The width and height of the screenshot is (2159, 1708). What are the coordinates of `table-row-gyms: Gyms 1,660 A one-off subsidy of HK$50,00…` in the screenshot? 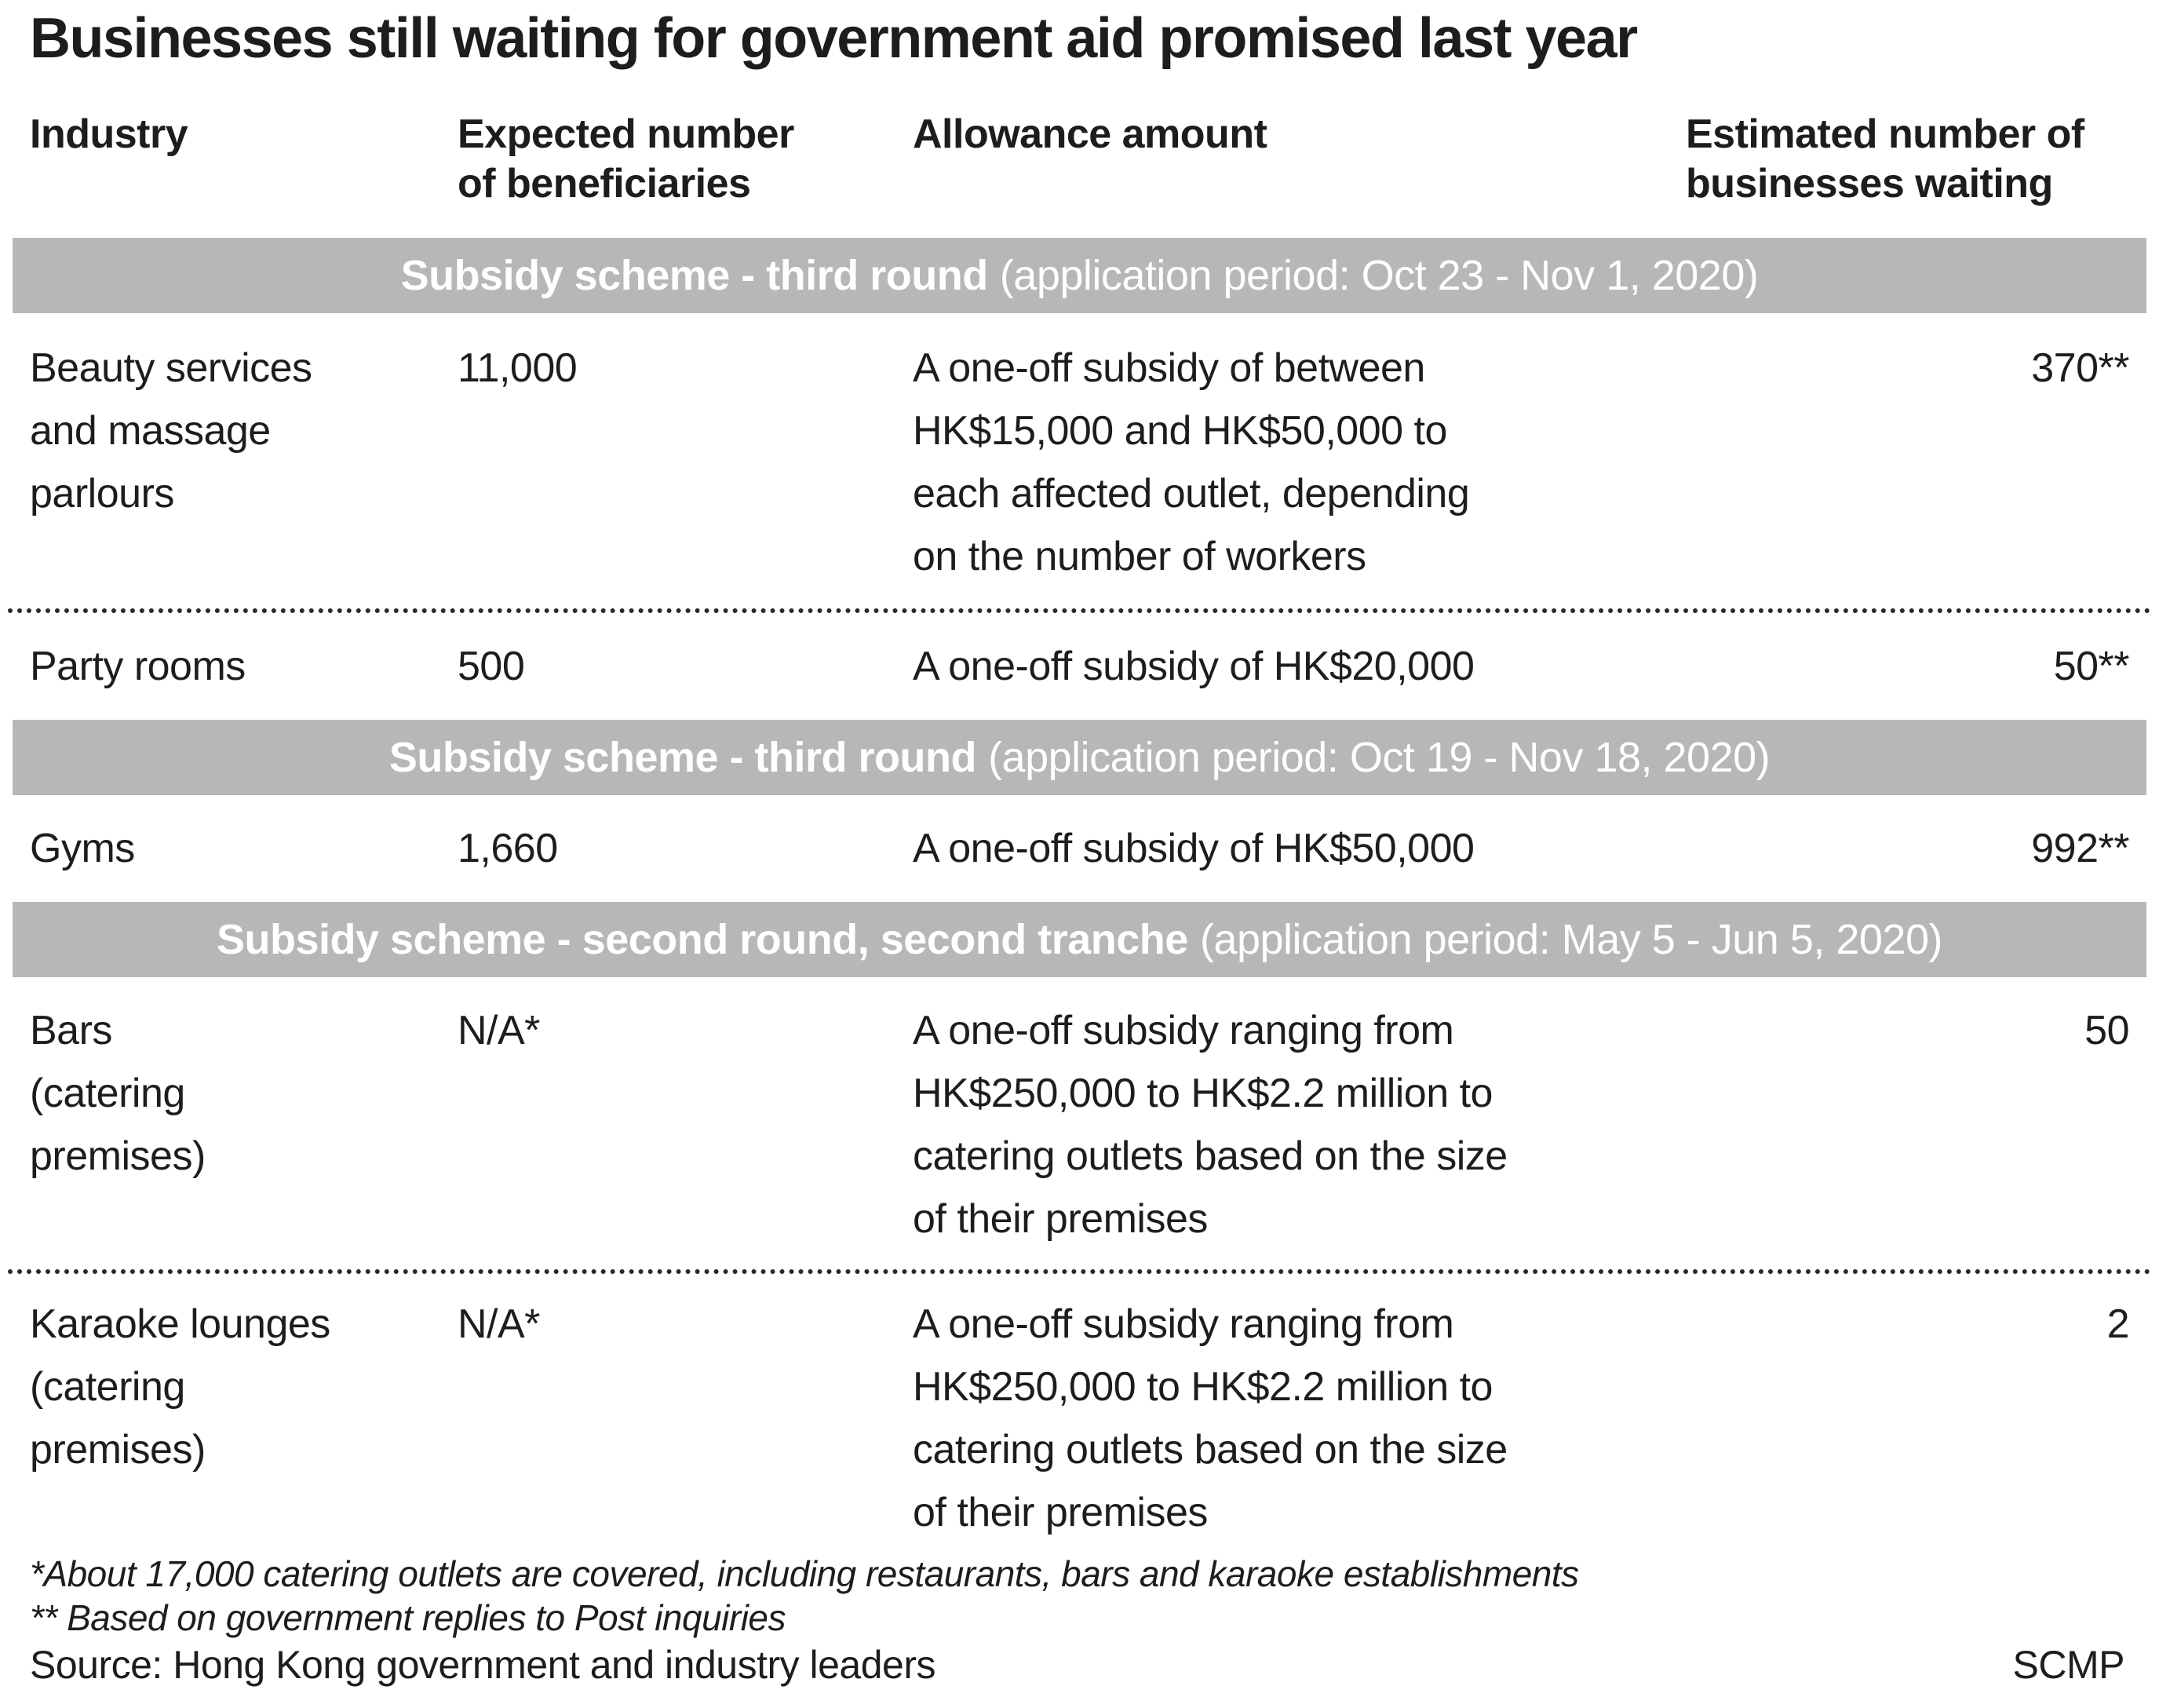 It's located at (1079, 849).